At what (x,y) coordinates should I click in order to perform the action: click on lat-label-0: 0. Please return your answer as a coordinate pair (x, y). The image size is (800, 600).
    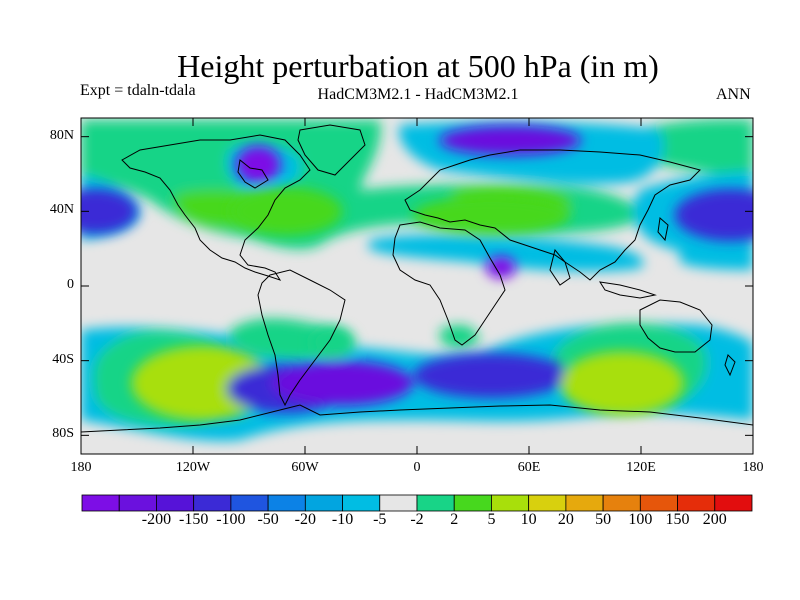
    Looking at the image, I should click on (70, 284).